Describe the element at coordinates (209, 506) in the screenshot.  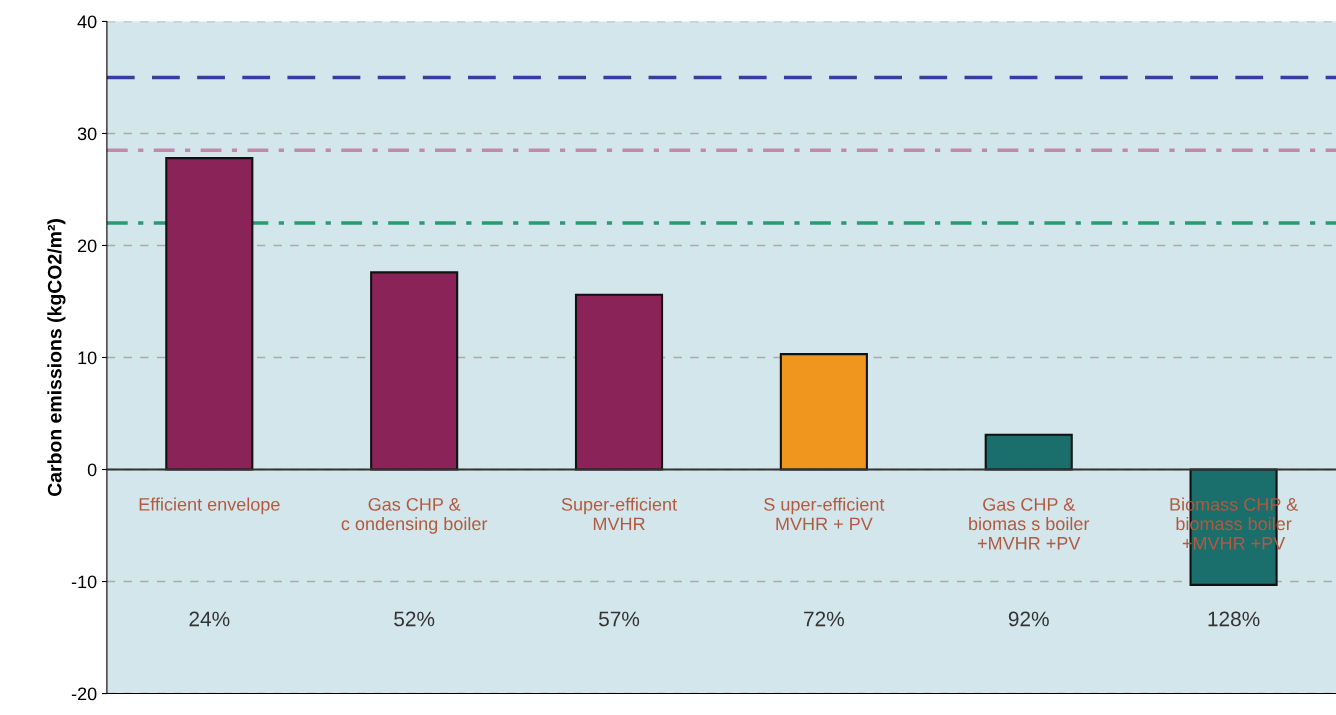
I see `x-tick-label: Efficient envelope` at that location.